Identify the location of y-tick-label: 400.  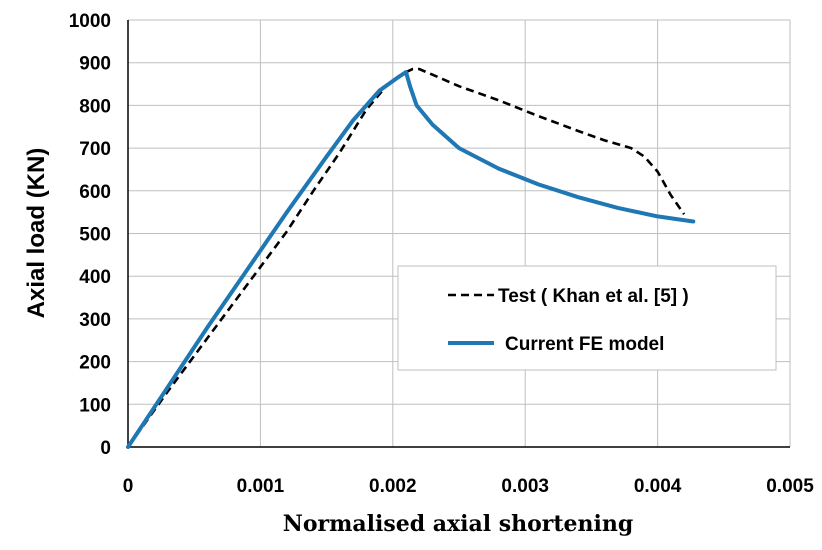
(95, 277).